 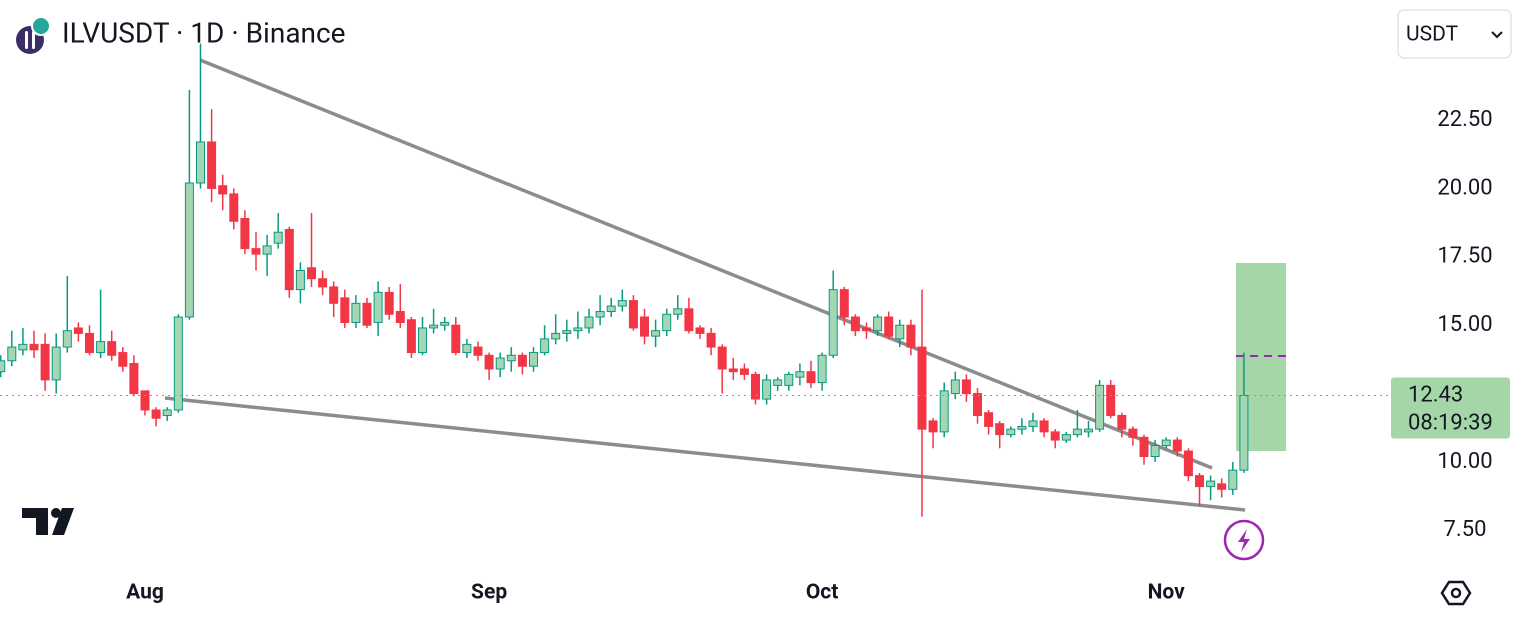 I want to click on x-tick-label: Aug, so click(x=145, y=593).